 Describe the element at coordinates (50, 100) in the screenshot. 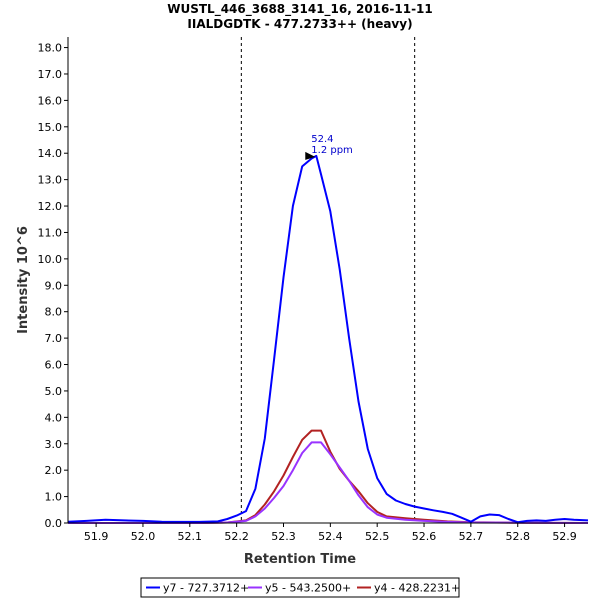

I see `y-tick-label: 16.0` at that location.